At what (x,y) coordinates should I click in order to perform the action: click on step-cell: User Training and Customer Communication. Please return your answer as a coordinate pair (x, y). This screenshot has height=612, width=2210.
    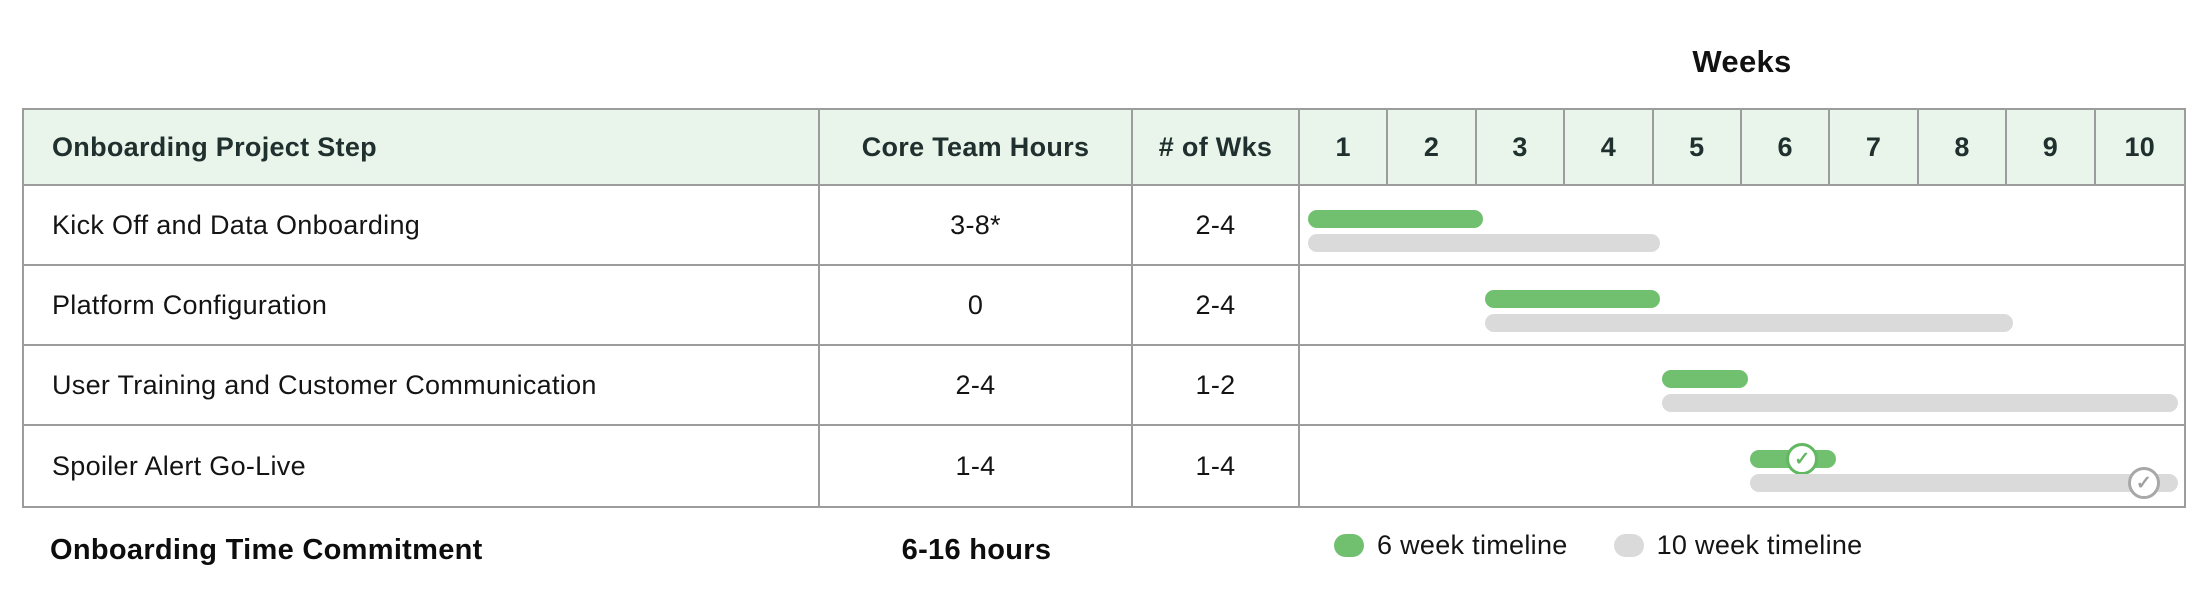
    Looking at the image, I should click on (422, 386).